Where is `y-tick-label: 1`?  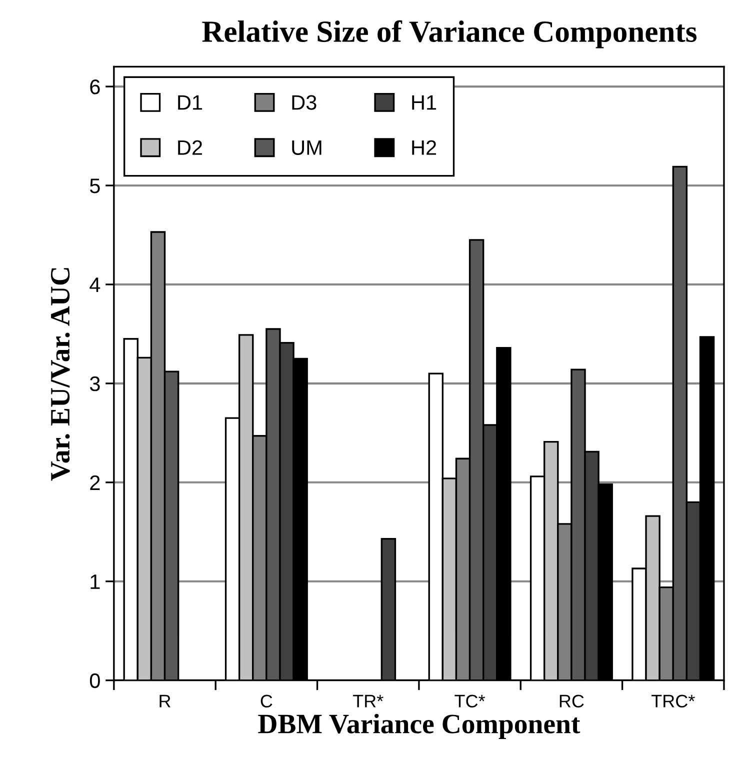
y-tick-label: 1 is located at coordinates (95, 581).